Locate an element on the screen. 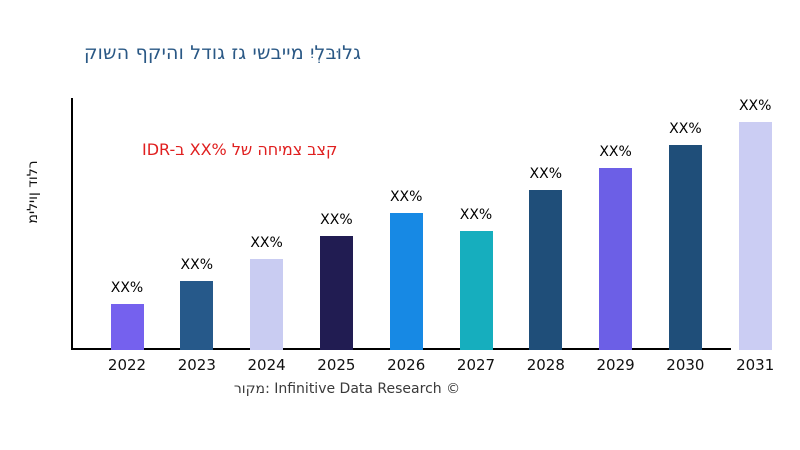 Image resolution: width=800 pixels, height=450 pixels. bar-2030 is located at coordinates (685, 247).